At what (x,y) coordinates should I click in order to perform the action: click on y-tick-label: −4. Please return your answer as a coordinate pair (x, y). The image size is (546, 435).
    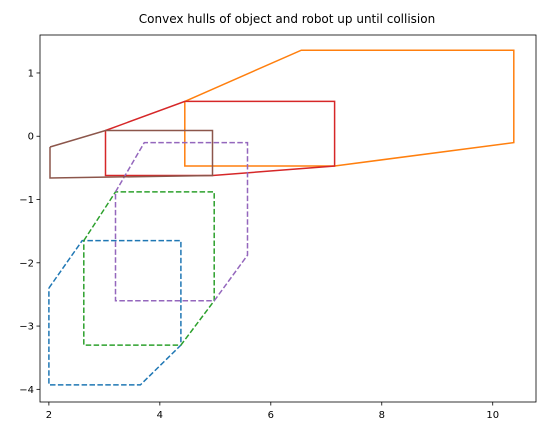
    Looking at the image, I should click on (26, 390).